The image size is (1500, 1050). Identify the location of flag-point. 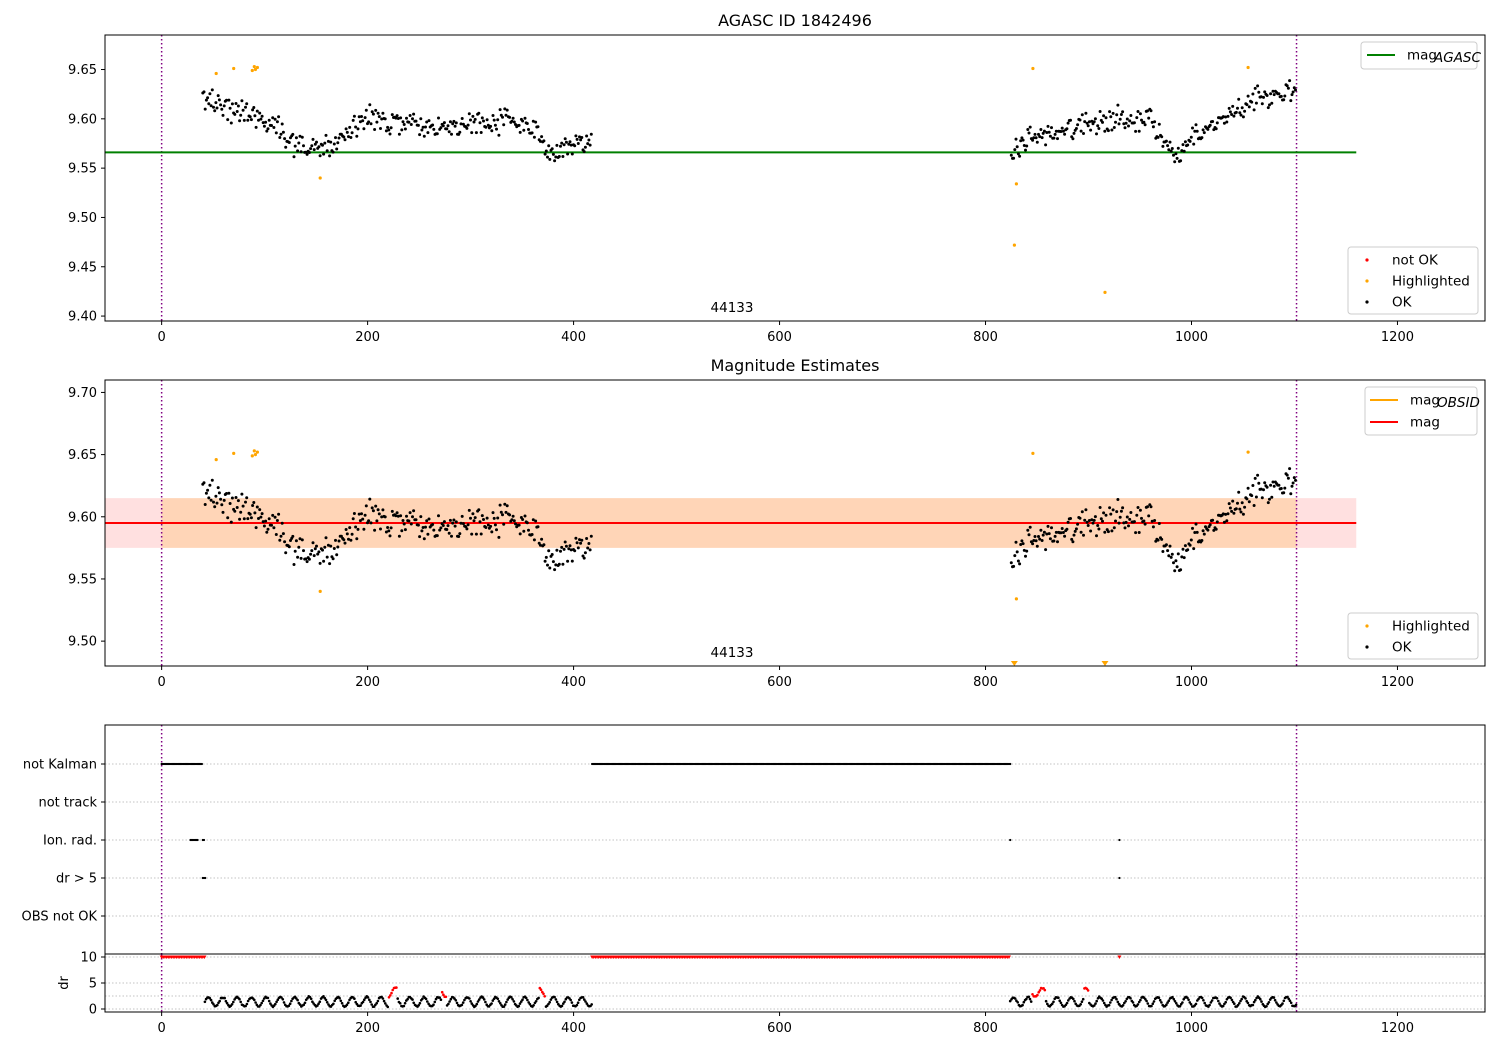
(1119, 878).